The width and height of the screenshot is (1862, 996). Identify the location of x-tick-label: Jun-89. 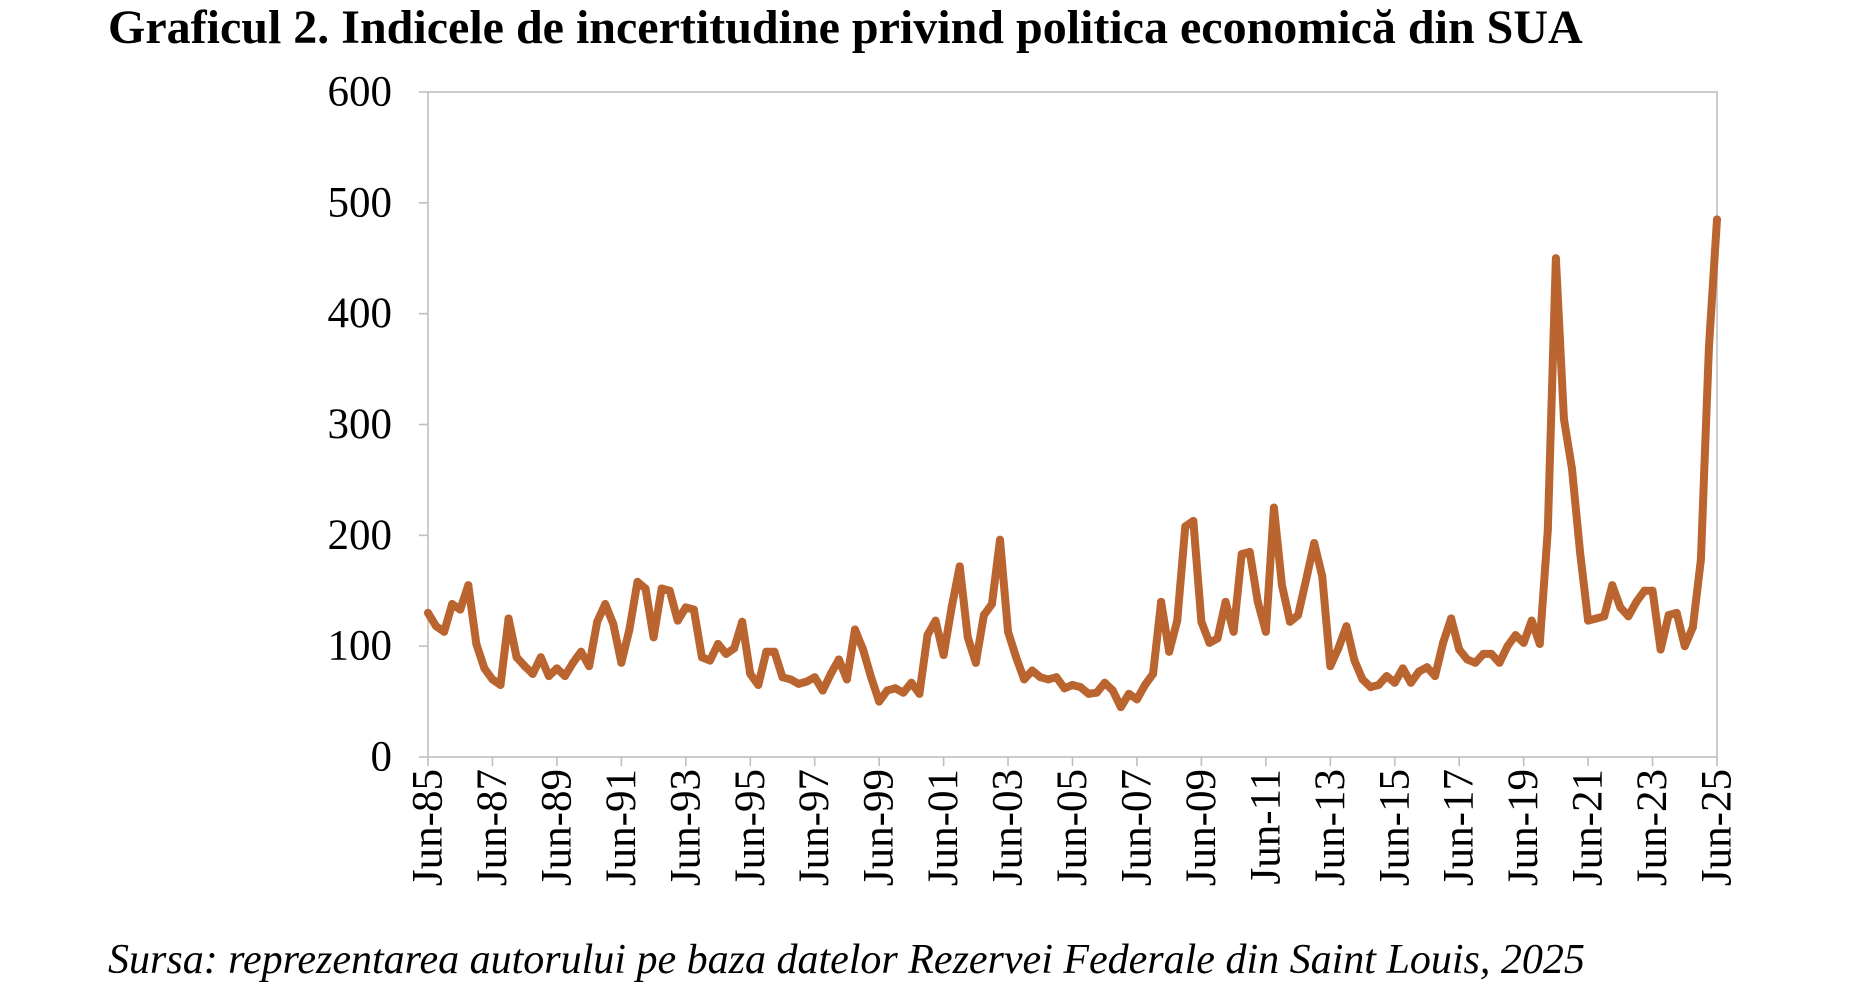
(556, 827).